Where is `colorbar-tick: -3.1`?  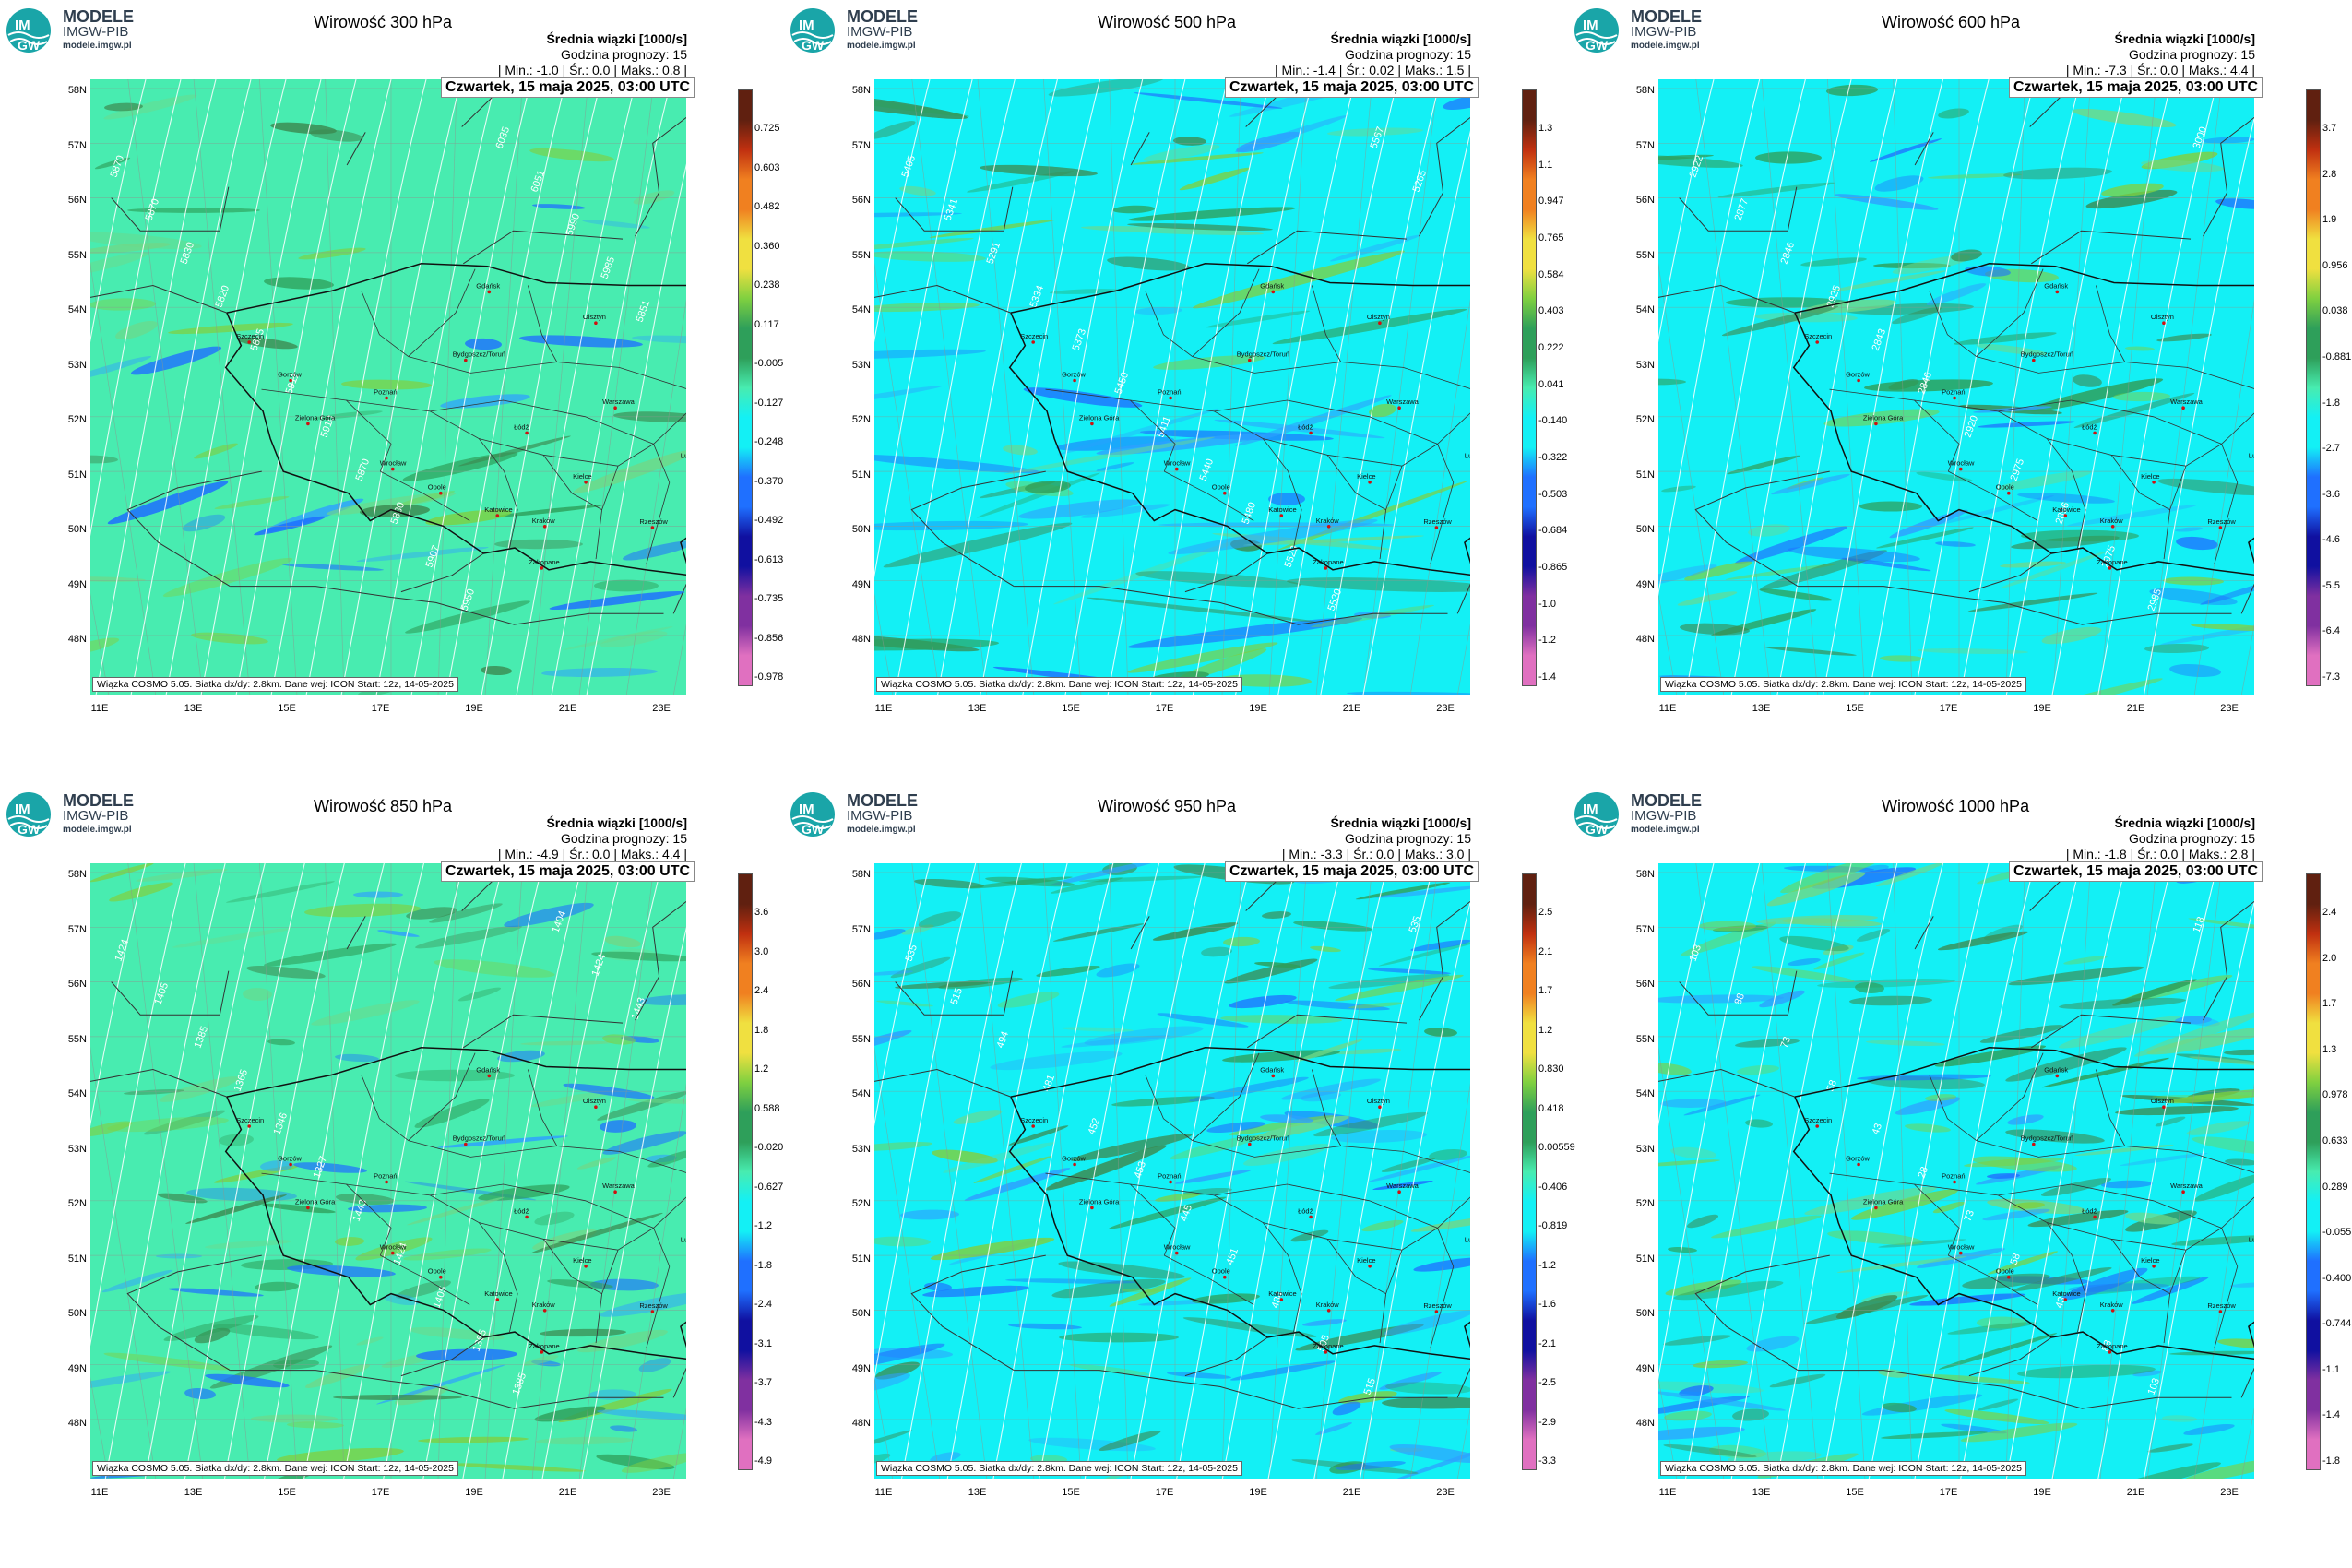
colorbar-tick: -3.1 is located at coordinates (763, 1343).